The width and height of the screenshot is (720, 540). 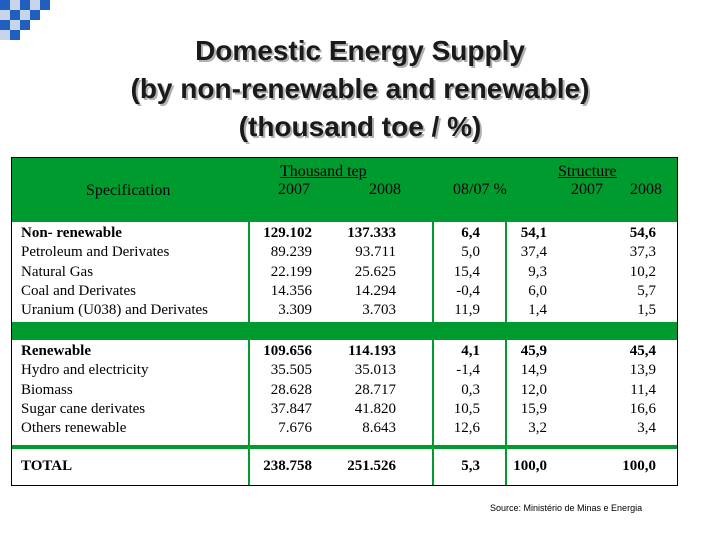 I want to click on header-specification: Specification, so click(x=128, y=190).